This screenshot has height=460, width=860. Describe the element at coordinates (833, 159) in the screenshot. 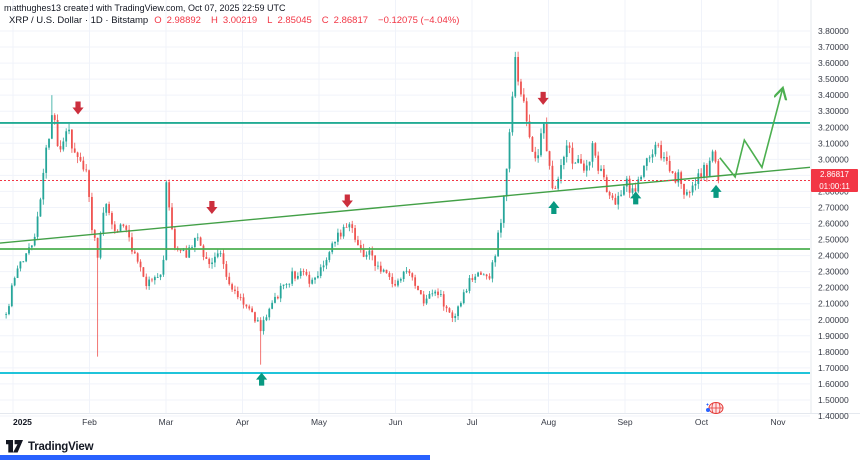

I see `svg-text: 3.00000` at that location.